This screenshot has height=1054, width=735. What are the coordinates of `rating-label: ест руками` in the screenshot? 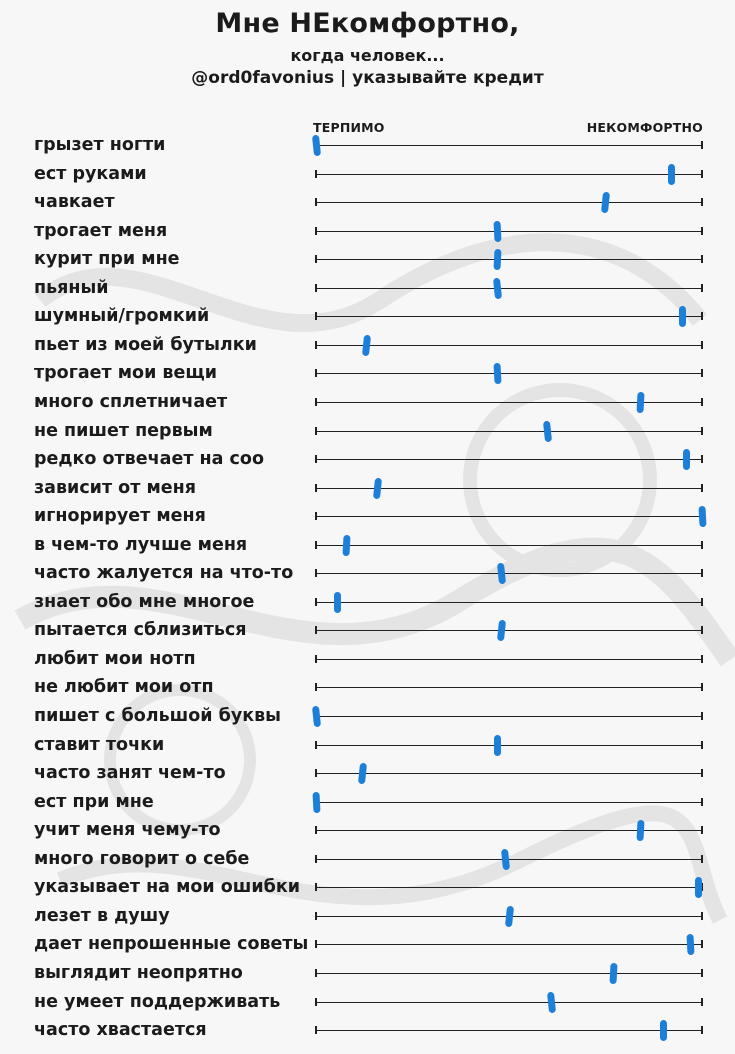 It's located at (90, 173).